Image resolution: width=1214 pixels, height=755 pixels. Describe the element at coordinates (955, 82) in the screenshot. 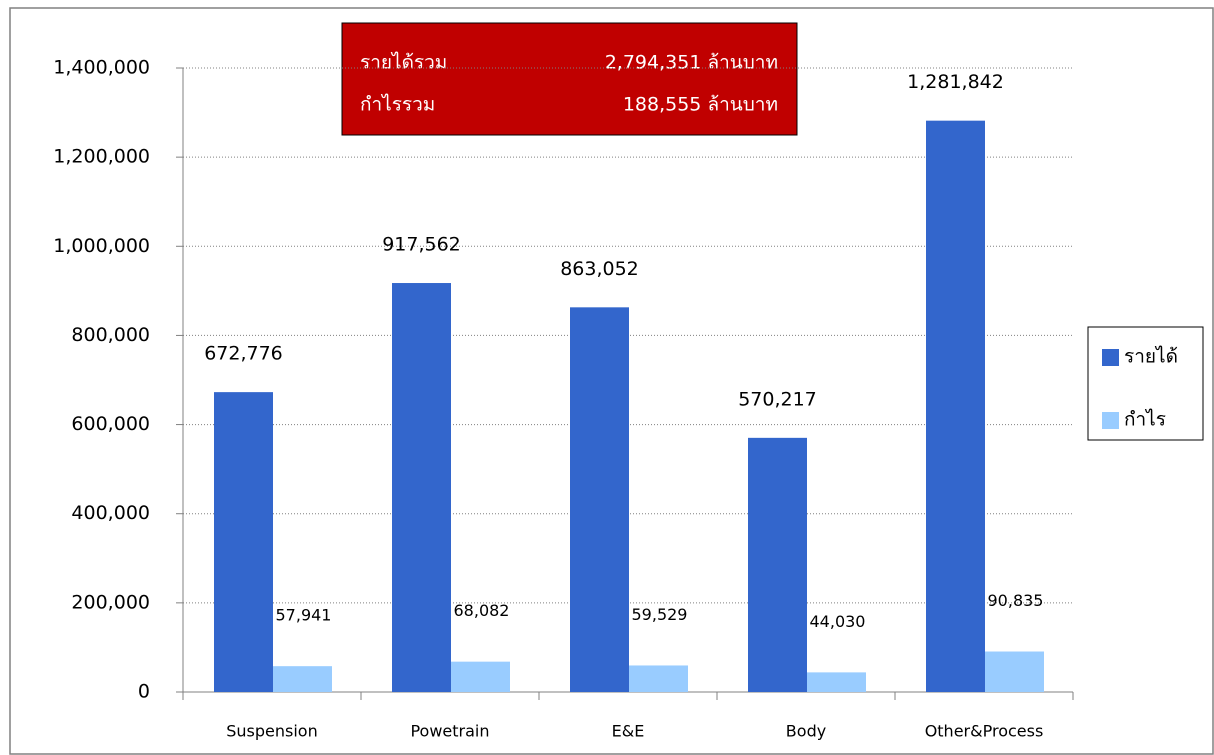

I see `data-label: 1,281,842` at that location.